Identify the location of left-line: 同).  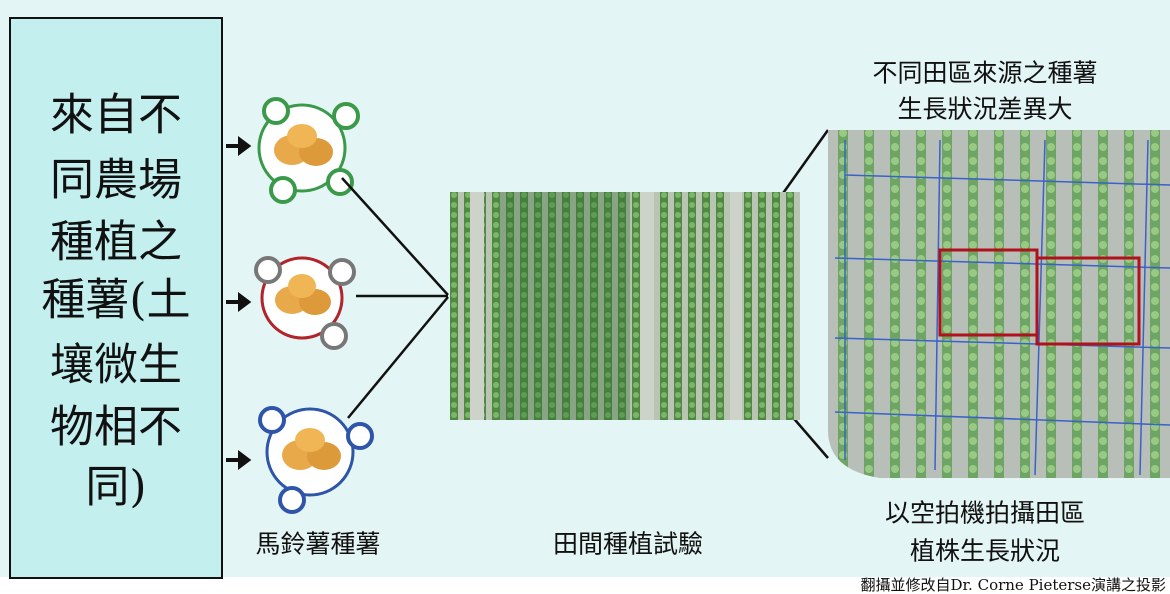
(115, 487).